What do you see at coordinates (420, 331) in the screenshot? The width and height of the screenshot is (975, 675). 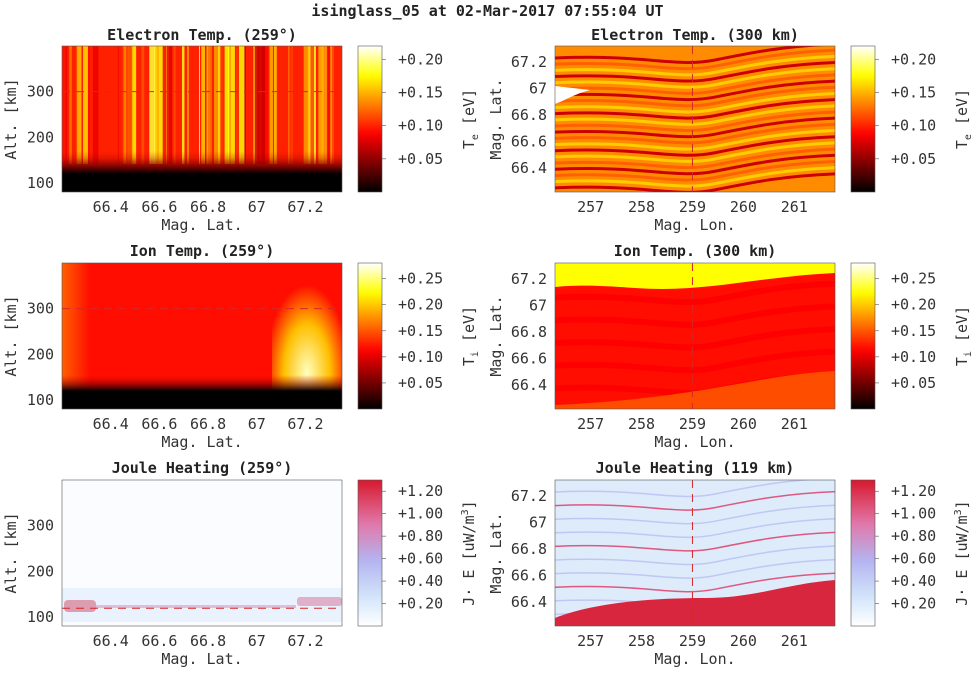 I see `colorbar-tick-label: +0.15` at bounding box center [420, 331].